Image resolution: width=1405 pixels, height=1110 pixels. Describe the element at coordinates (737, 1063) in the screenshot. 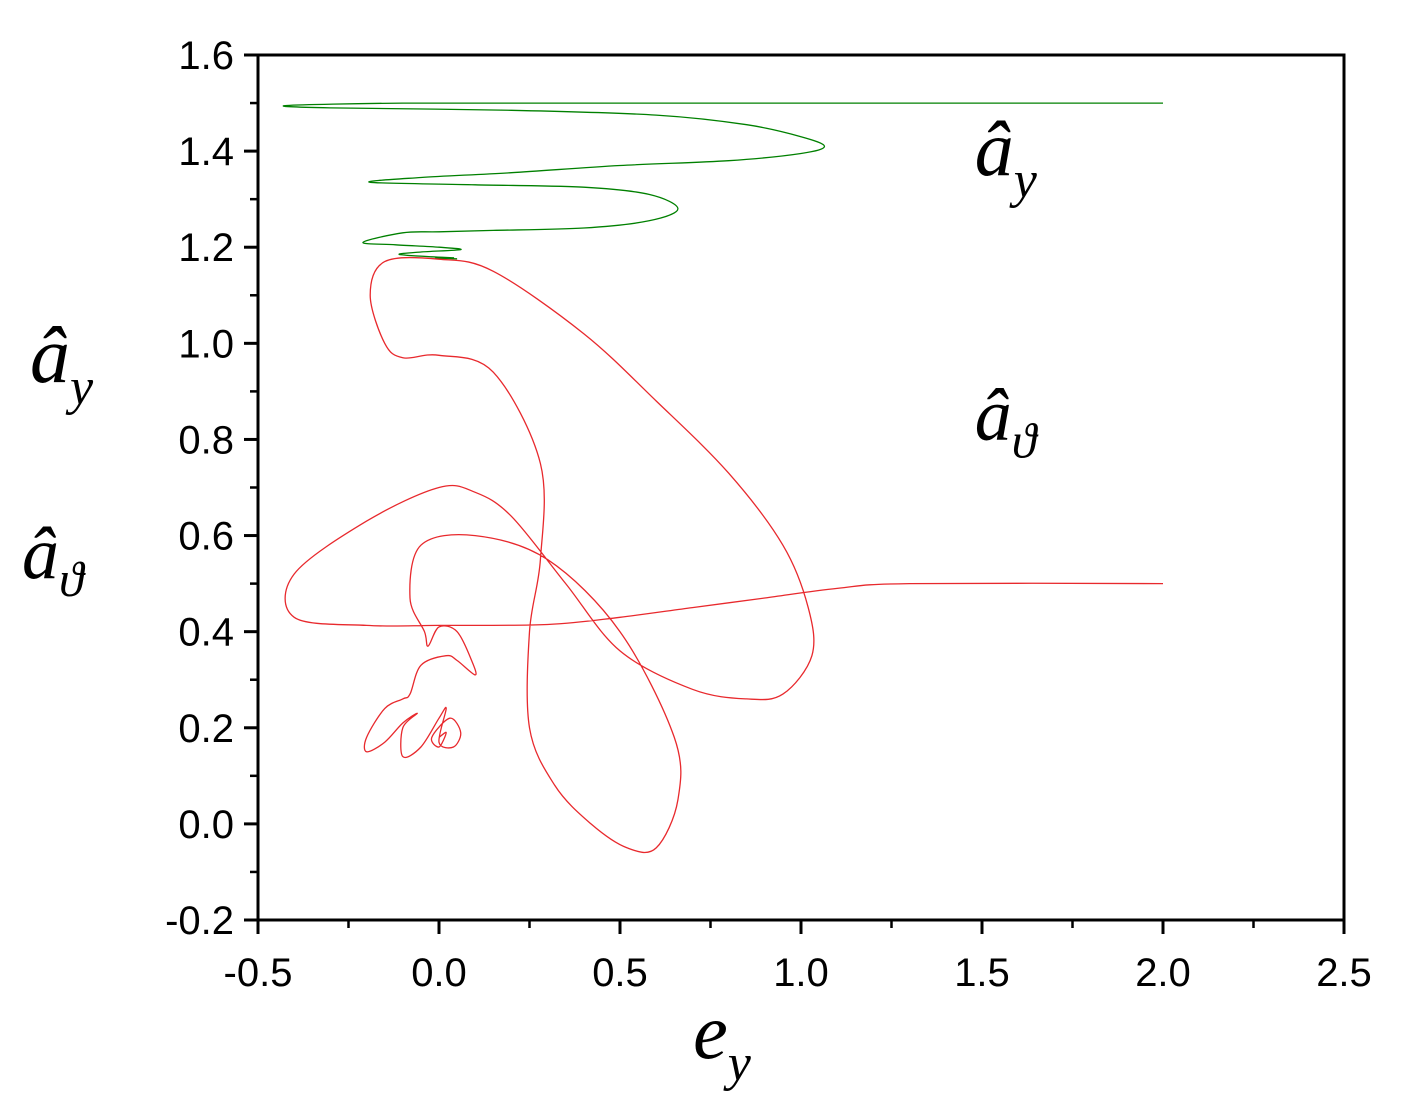

I see `x-axis-title-sub: y` at that location.